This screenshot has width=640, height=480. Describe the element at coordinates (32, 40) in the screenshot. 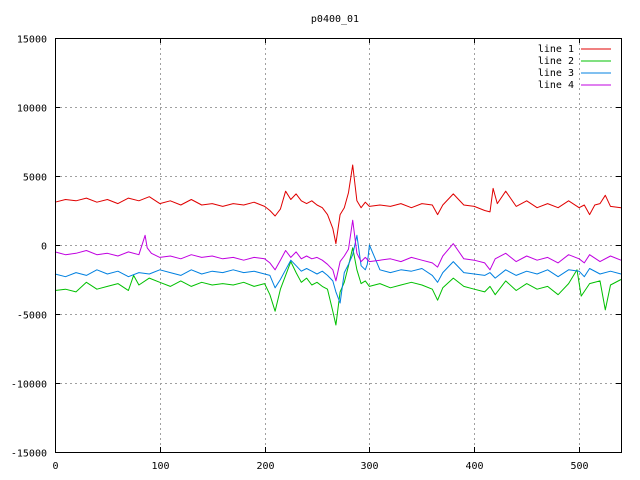

I see `y-tick-label: 15000` at that location.